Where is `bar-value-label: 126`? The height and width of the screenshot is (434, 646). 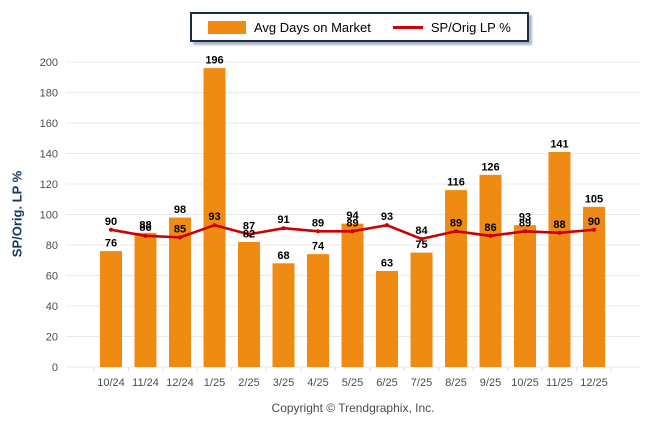 bar-value-label: 126 is located at coordinates (490, 167).